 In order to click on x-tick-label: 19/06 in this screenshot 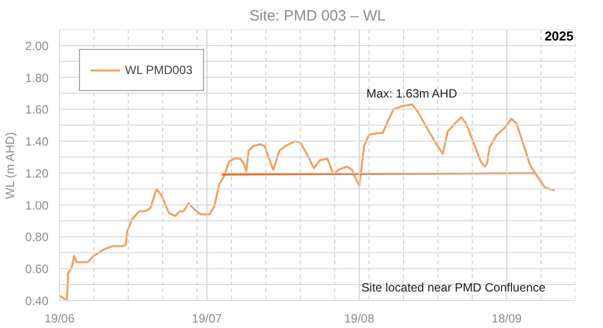, I will do `click(59, 319)`.